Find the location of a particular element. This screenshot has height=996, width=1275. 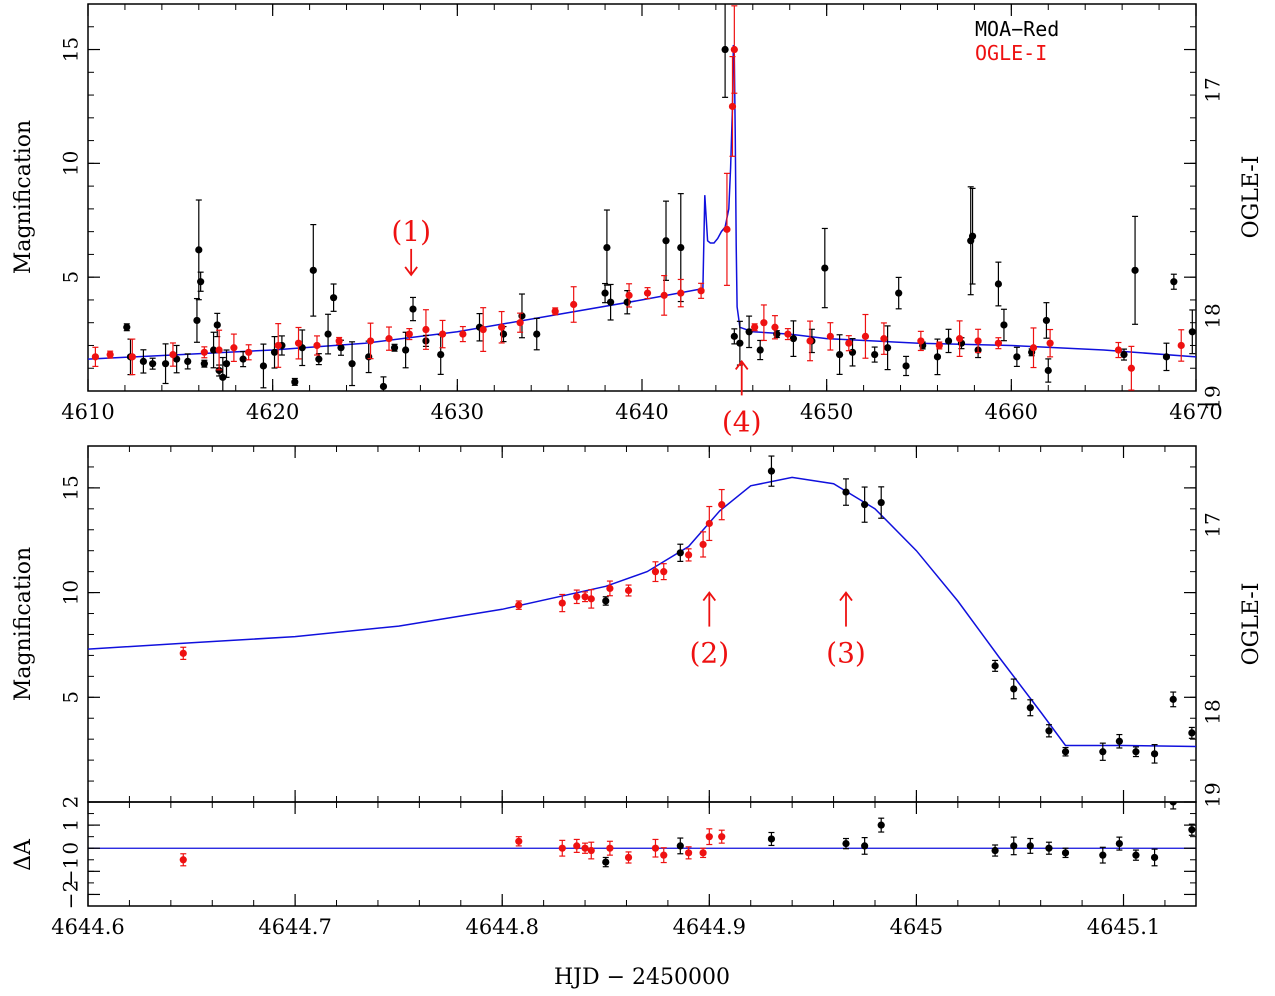

annotation-label: (3) is located at coordinates (846, 653).